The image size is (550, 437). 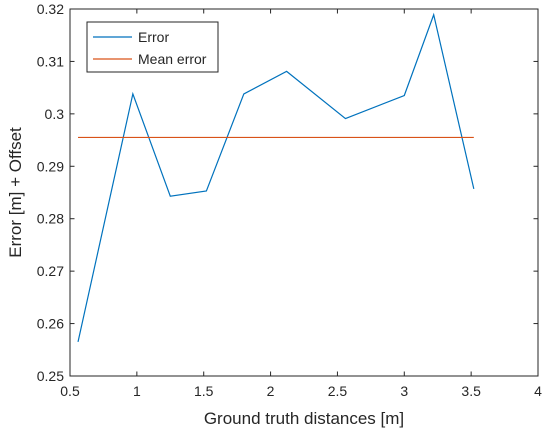 What do you see at coordinates (50, 219) in the screenshot?
I see `y-tick-label: 0.28` at bounding box center [50, 219].